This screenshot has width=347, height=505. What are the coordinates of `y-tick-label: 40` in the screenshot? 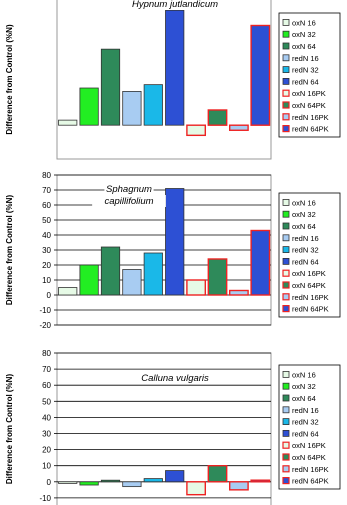 It's located at (46, 417).